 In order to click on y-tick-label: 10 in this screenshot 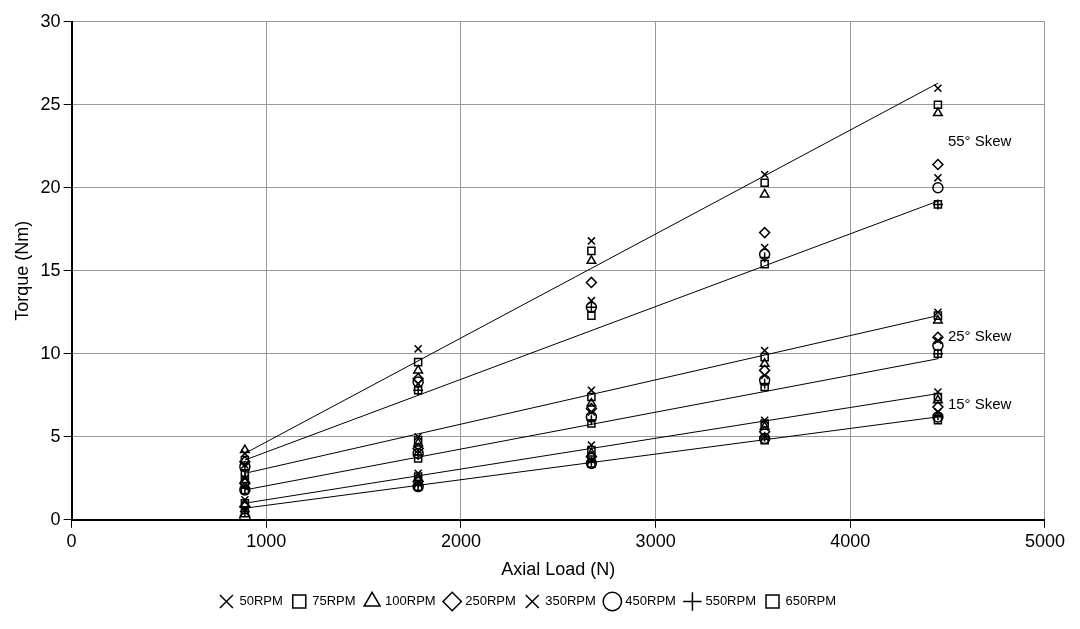, I will do `click(50, 352)`.